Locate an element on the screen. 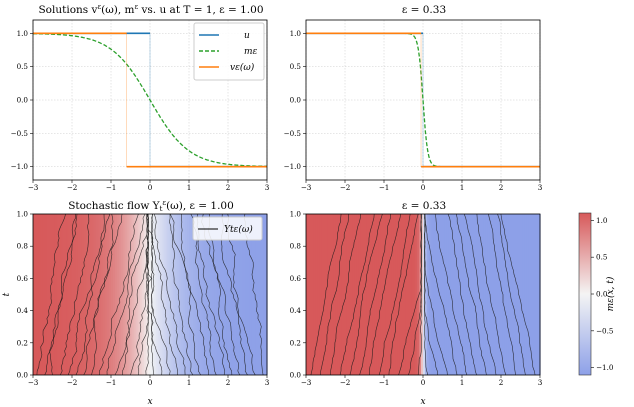 The image size is (634, 407). bottom-left-legend: Ytε(ω) is located at coordinates (227, 228).